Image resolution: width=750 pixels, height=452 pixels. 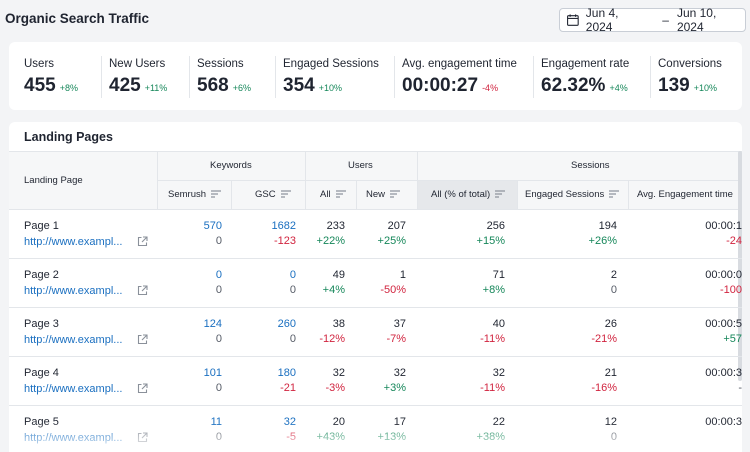 I want to click on group-header-users: Users, so click(x=360, y=165).